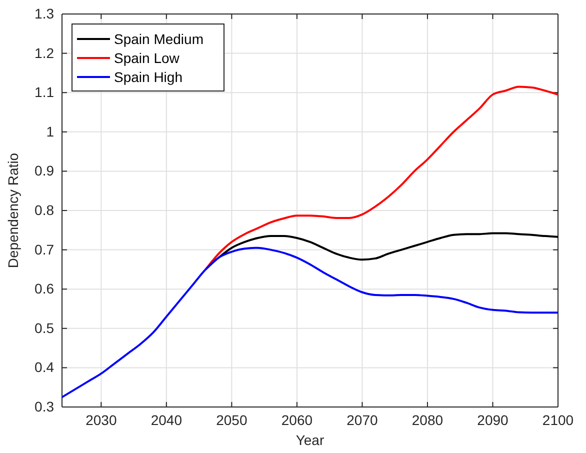 The width and height of the screenshot is (586, 453). Describe the element at coordinates (44, 13) in the screenshot. I see `y-tick-label: 1.3` at that location.